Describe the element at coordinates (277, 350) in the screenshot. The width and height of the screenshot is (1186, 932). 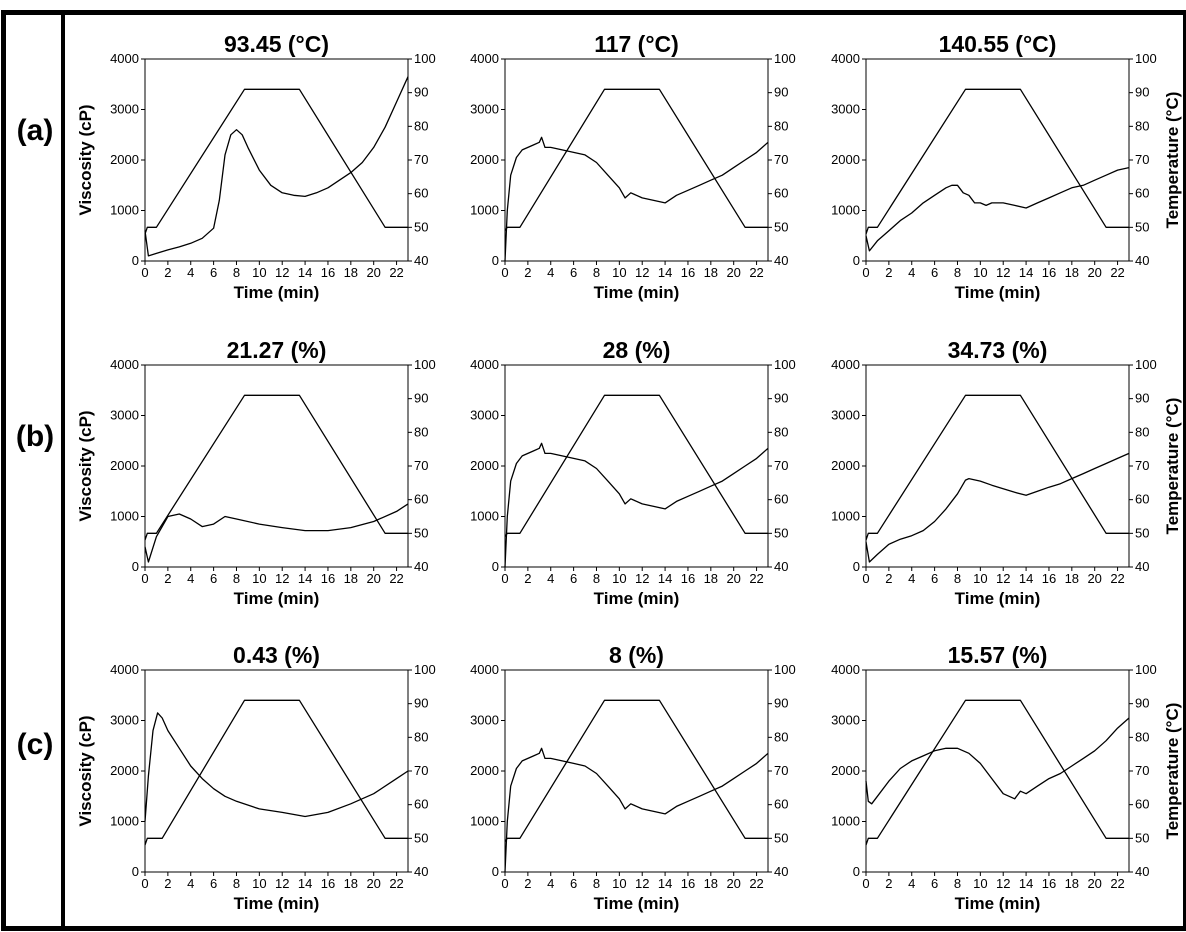
I see `panel-title: 21.27 (%)` at that location.